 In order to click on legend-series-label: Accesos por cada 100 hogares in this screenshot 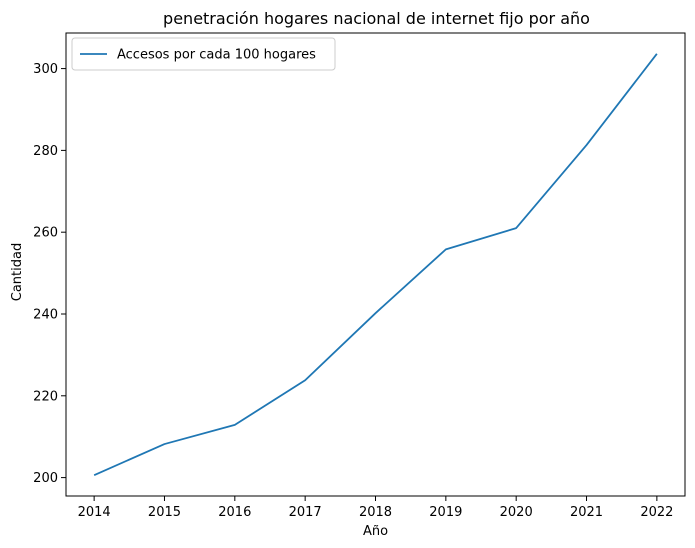, I will do `click(216, 55)`.